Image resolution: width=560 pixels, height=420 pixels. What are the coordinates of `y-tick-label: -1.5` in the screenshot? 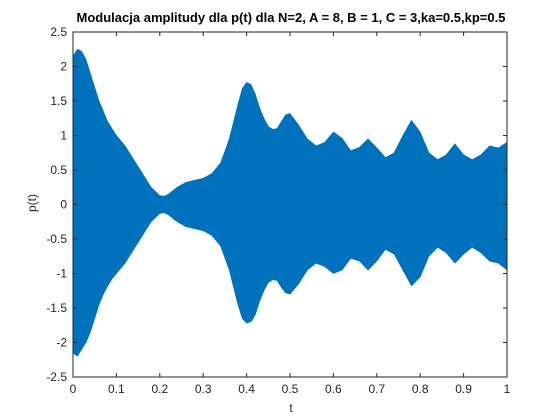 It's located at (56, 308).